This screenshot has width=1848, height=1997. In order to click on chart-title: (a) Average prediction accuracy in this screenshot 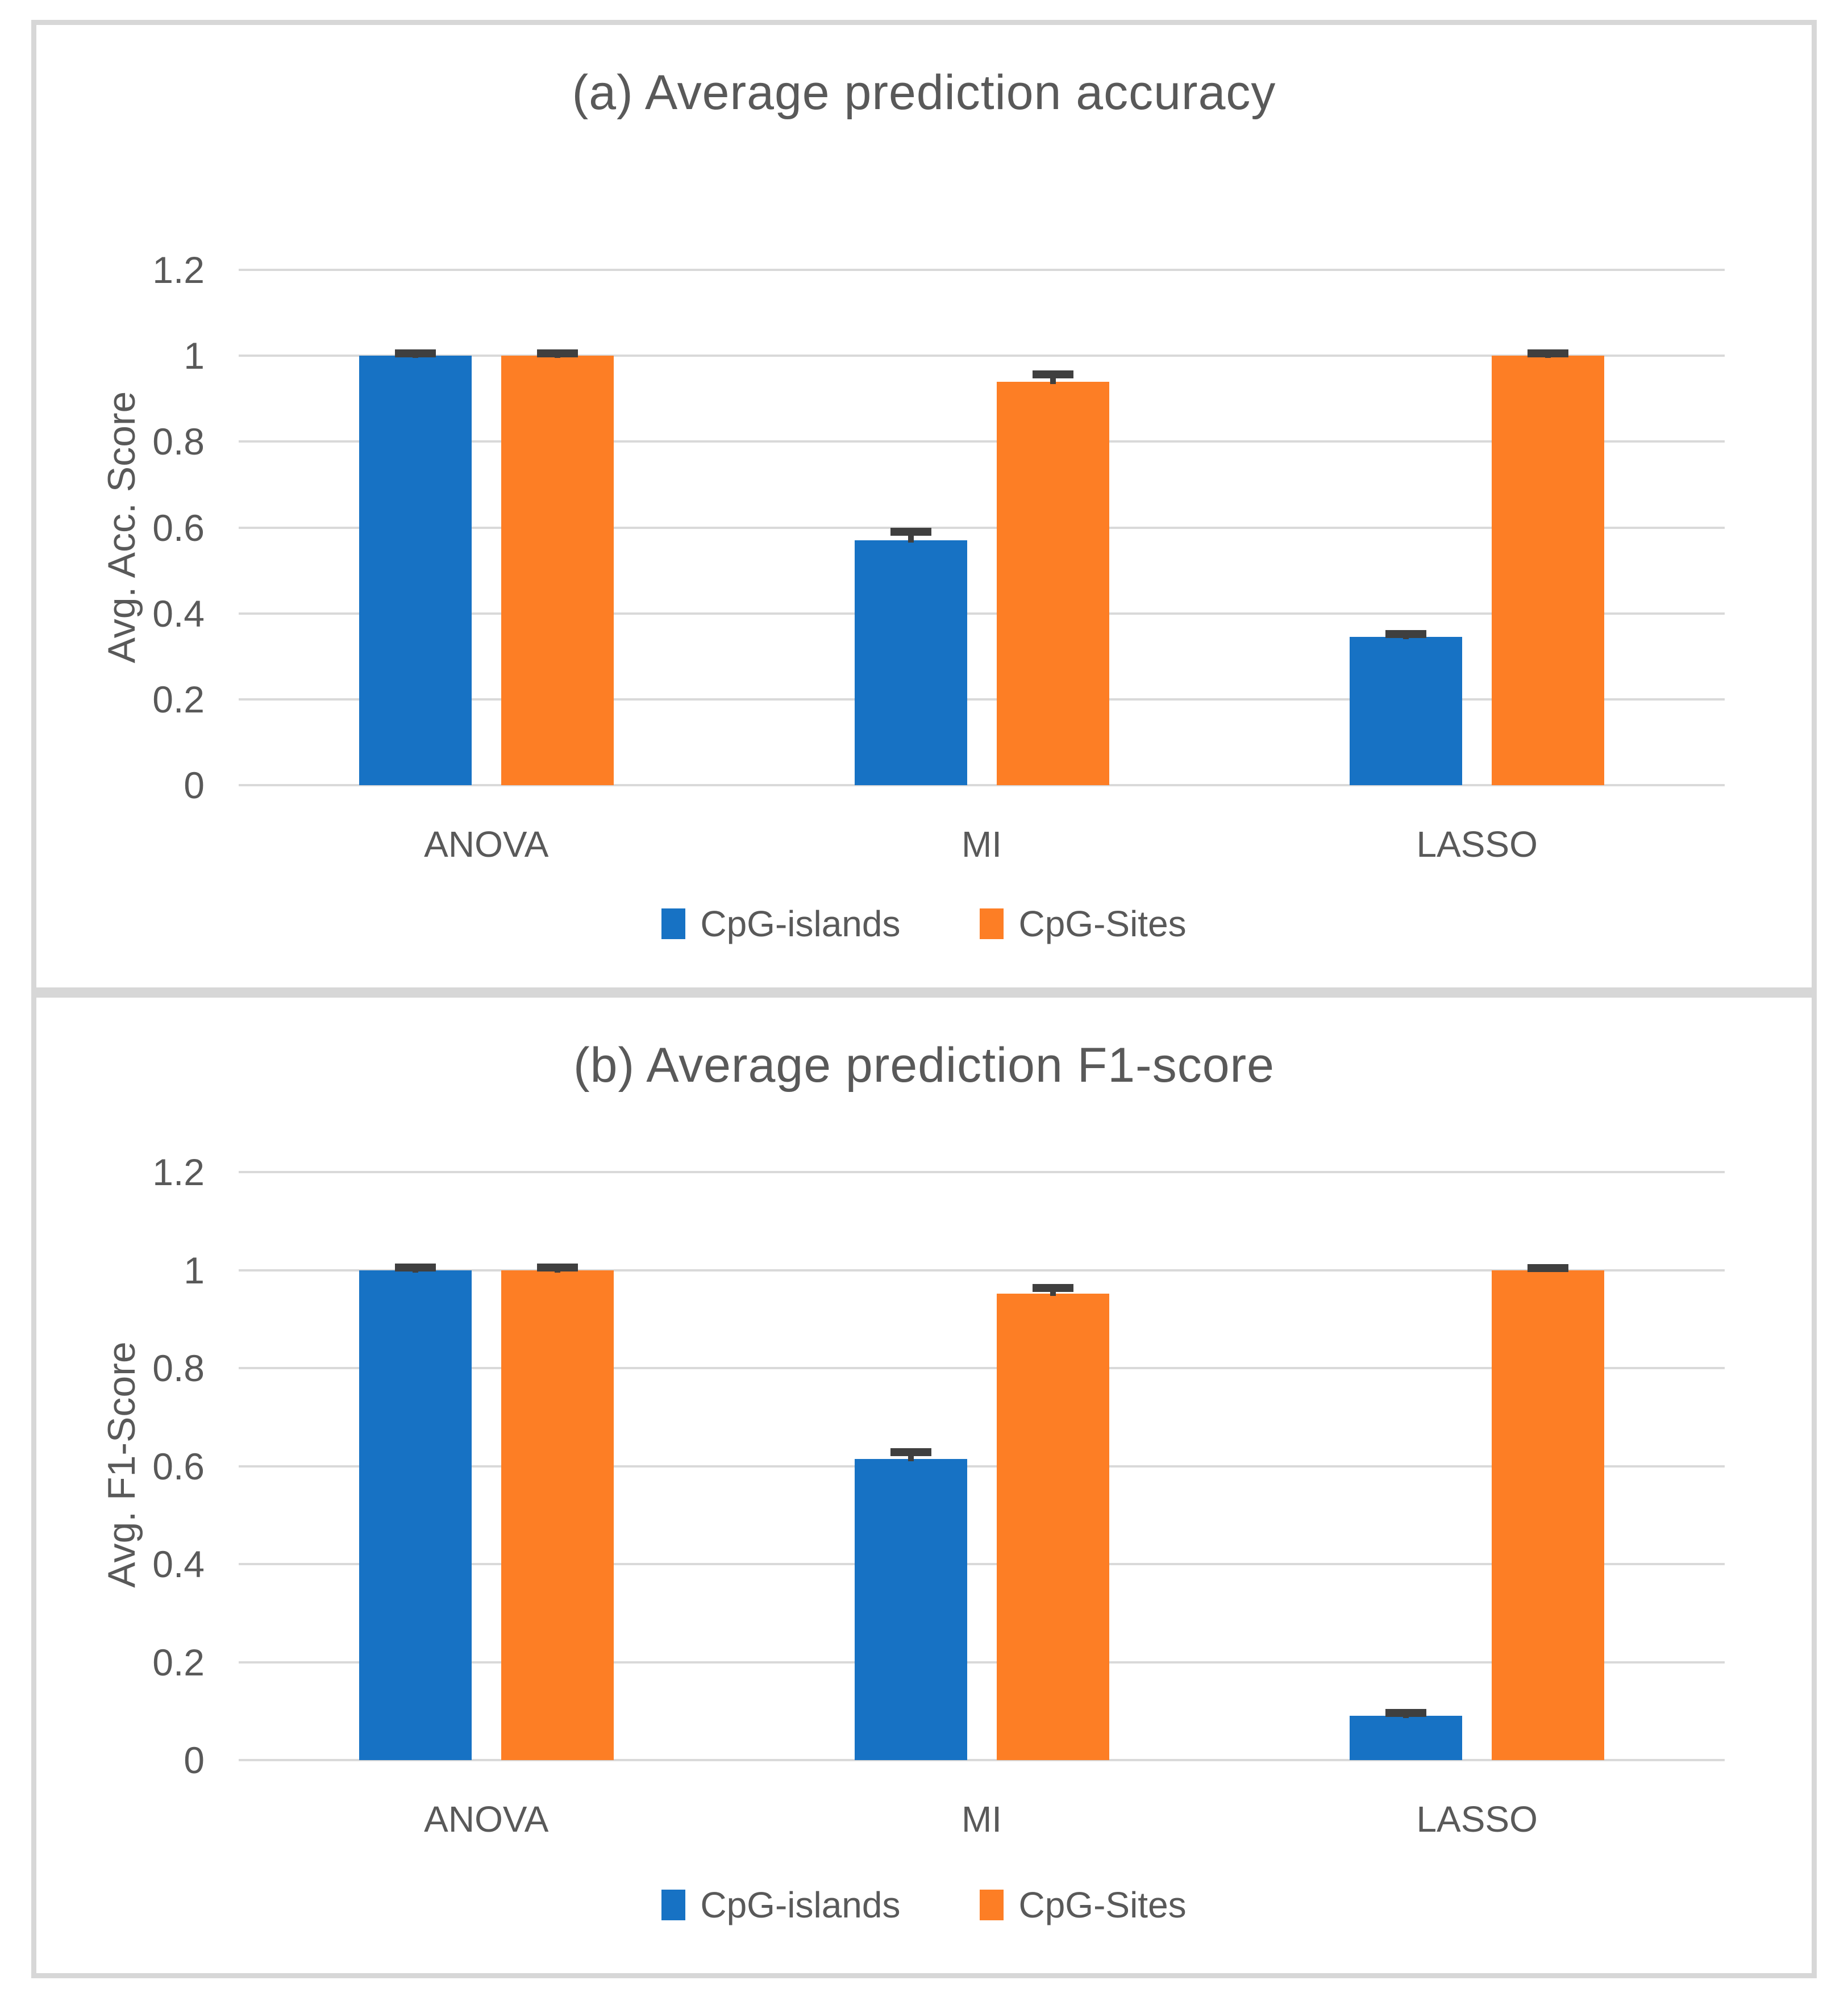, I will do `click(924, 93)`.